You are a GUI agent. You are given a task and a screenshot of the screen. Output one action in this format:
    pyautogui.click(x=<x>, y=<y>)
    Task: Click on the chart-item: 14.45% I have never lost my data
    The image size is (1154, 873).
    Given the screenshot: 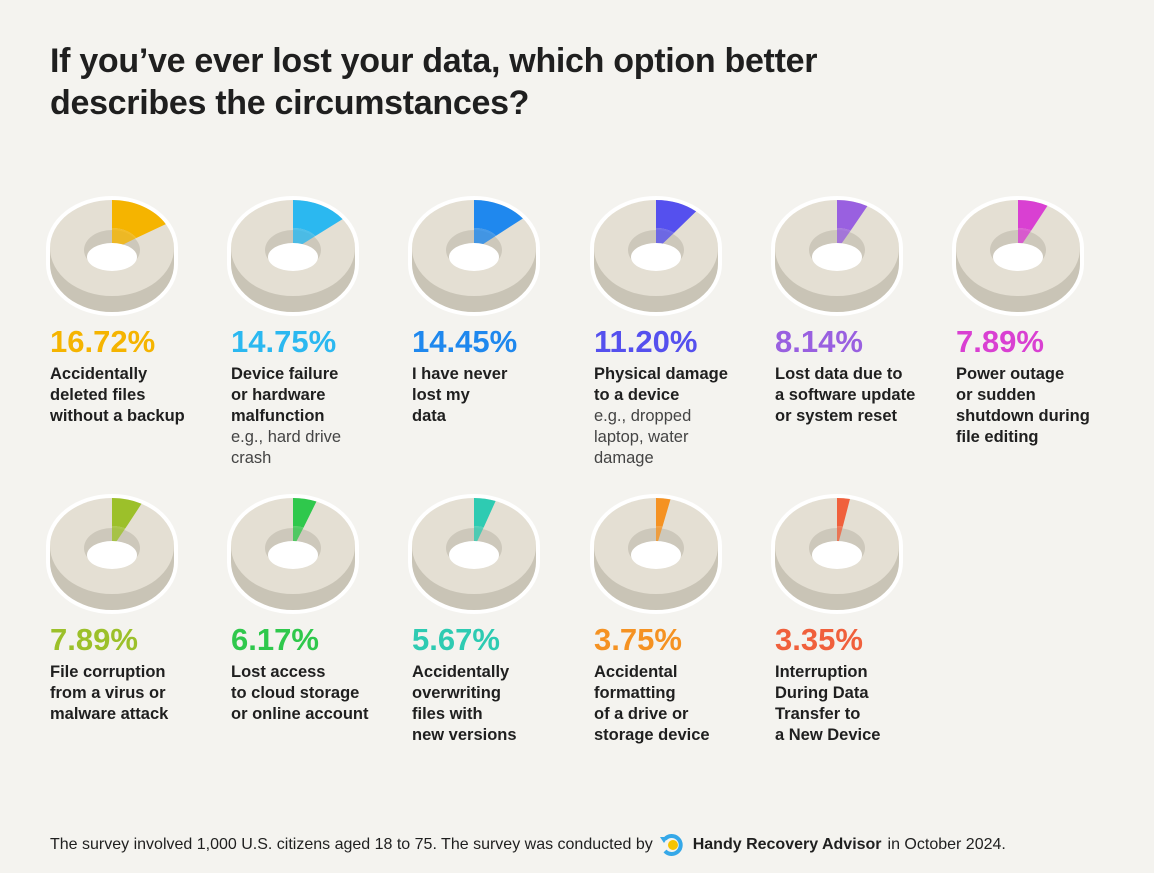 What is the action you would take?
    pyautogui.click(x=500, y=307)
    